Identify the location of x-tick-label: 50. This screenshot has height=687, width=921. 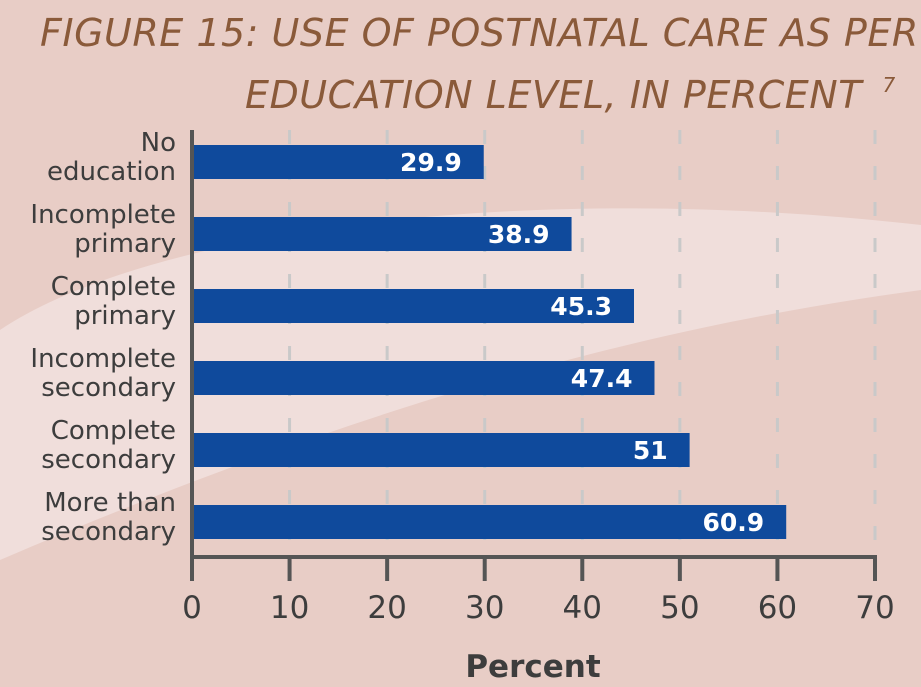
(679, 608).